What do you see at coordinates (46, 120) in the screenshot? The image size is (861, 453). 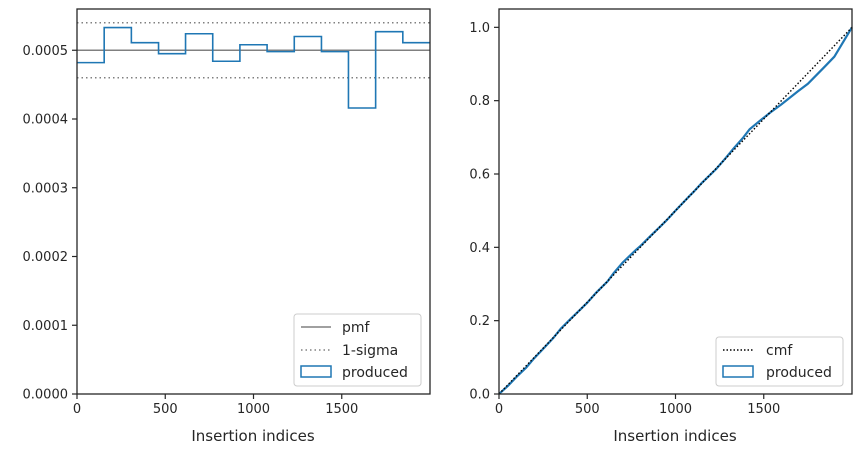 I see `histogram-y-tick-label: 0.0004` at bounding box center [46, 120].